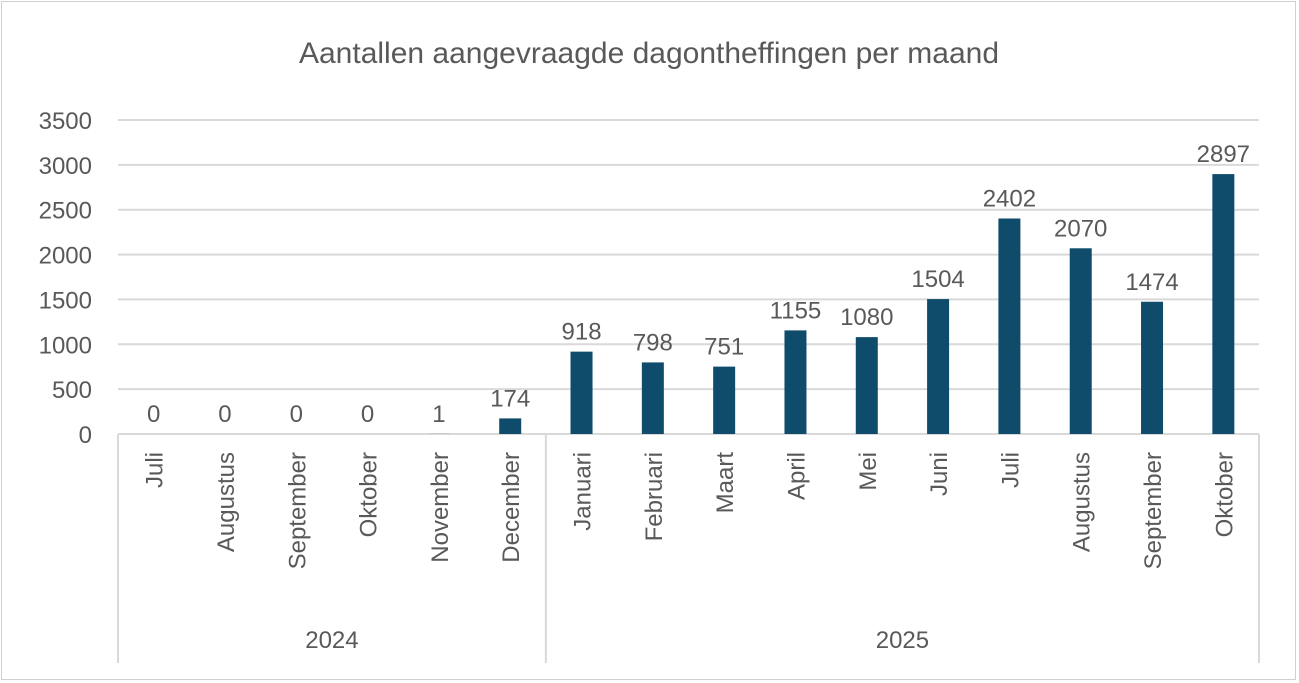  I want to click on y-tick-label: 500, so click(72, 390).